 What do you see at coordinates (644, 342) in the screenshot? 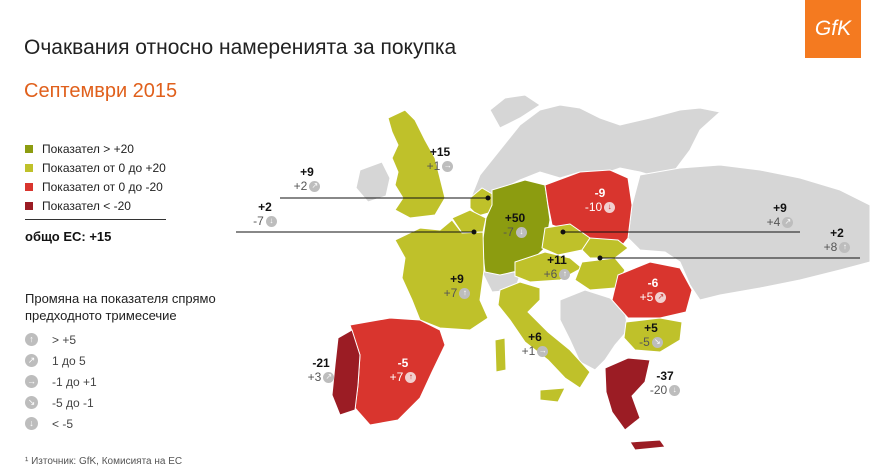
I see `change-value: -5` at bounding box center [644, 342].